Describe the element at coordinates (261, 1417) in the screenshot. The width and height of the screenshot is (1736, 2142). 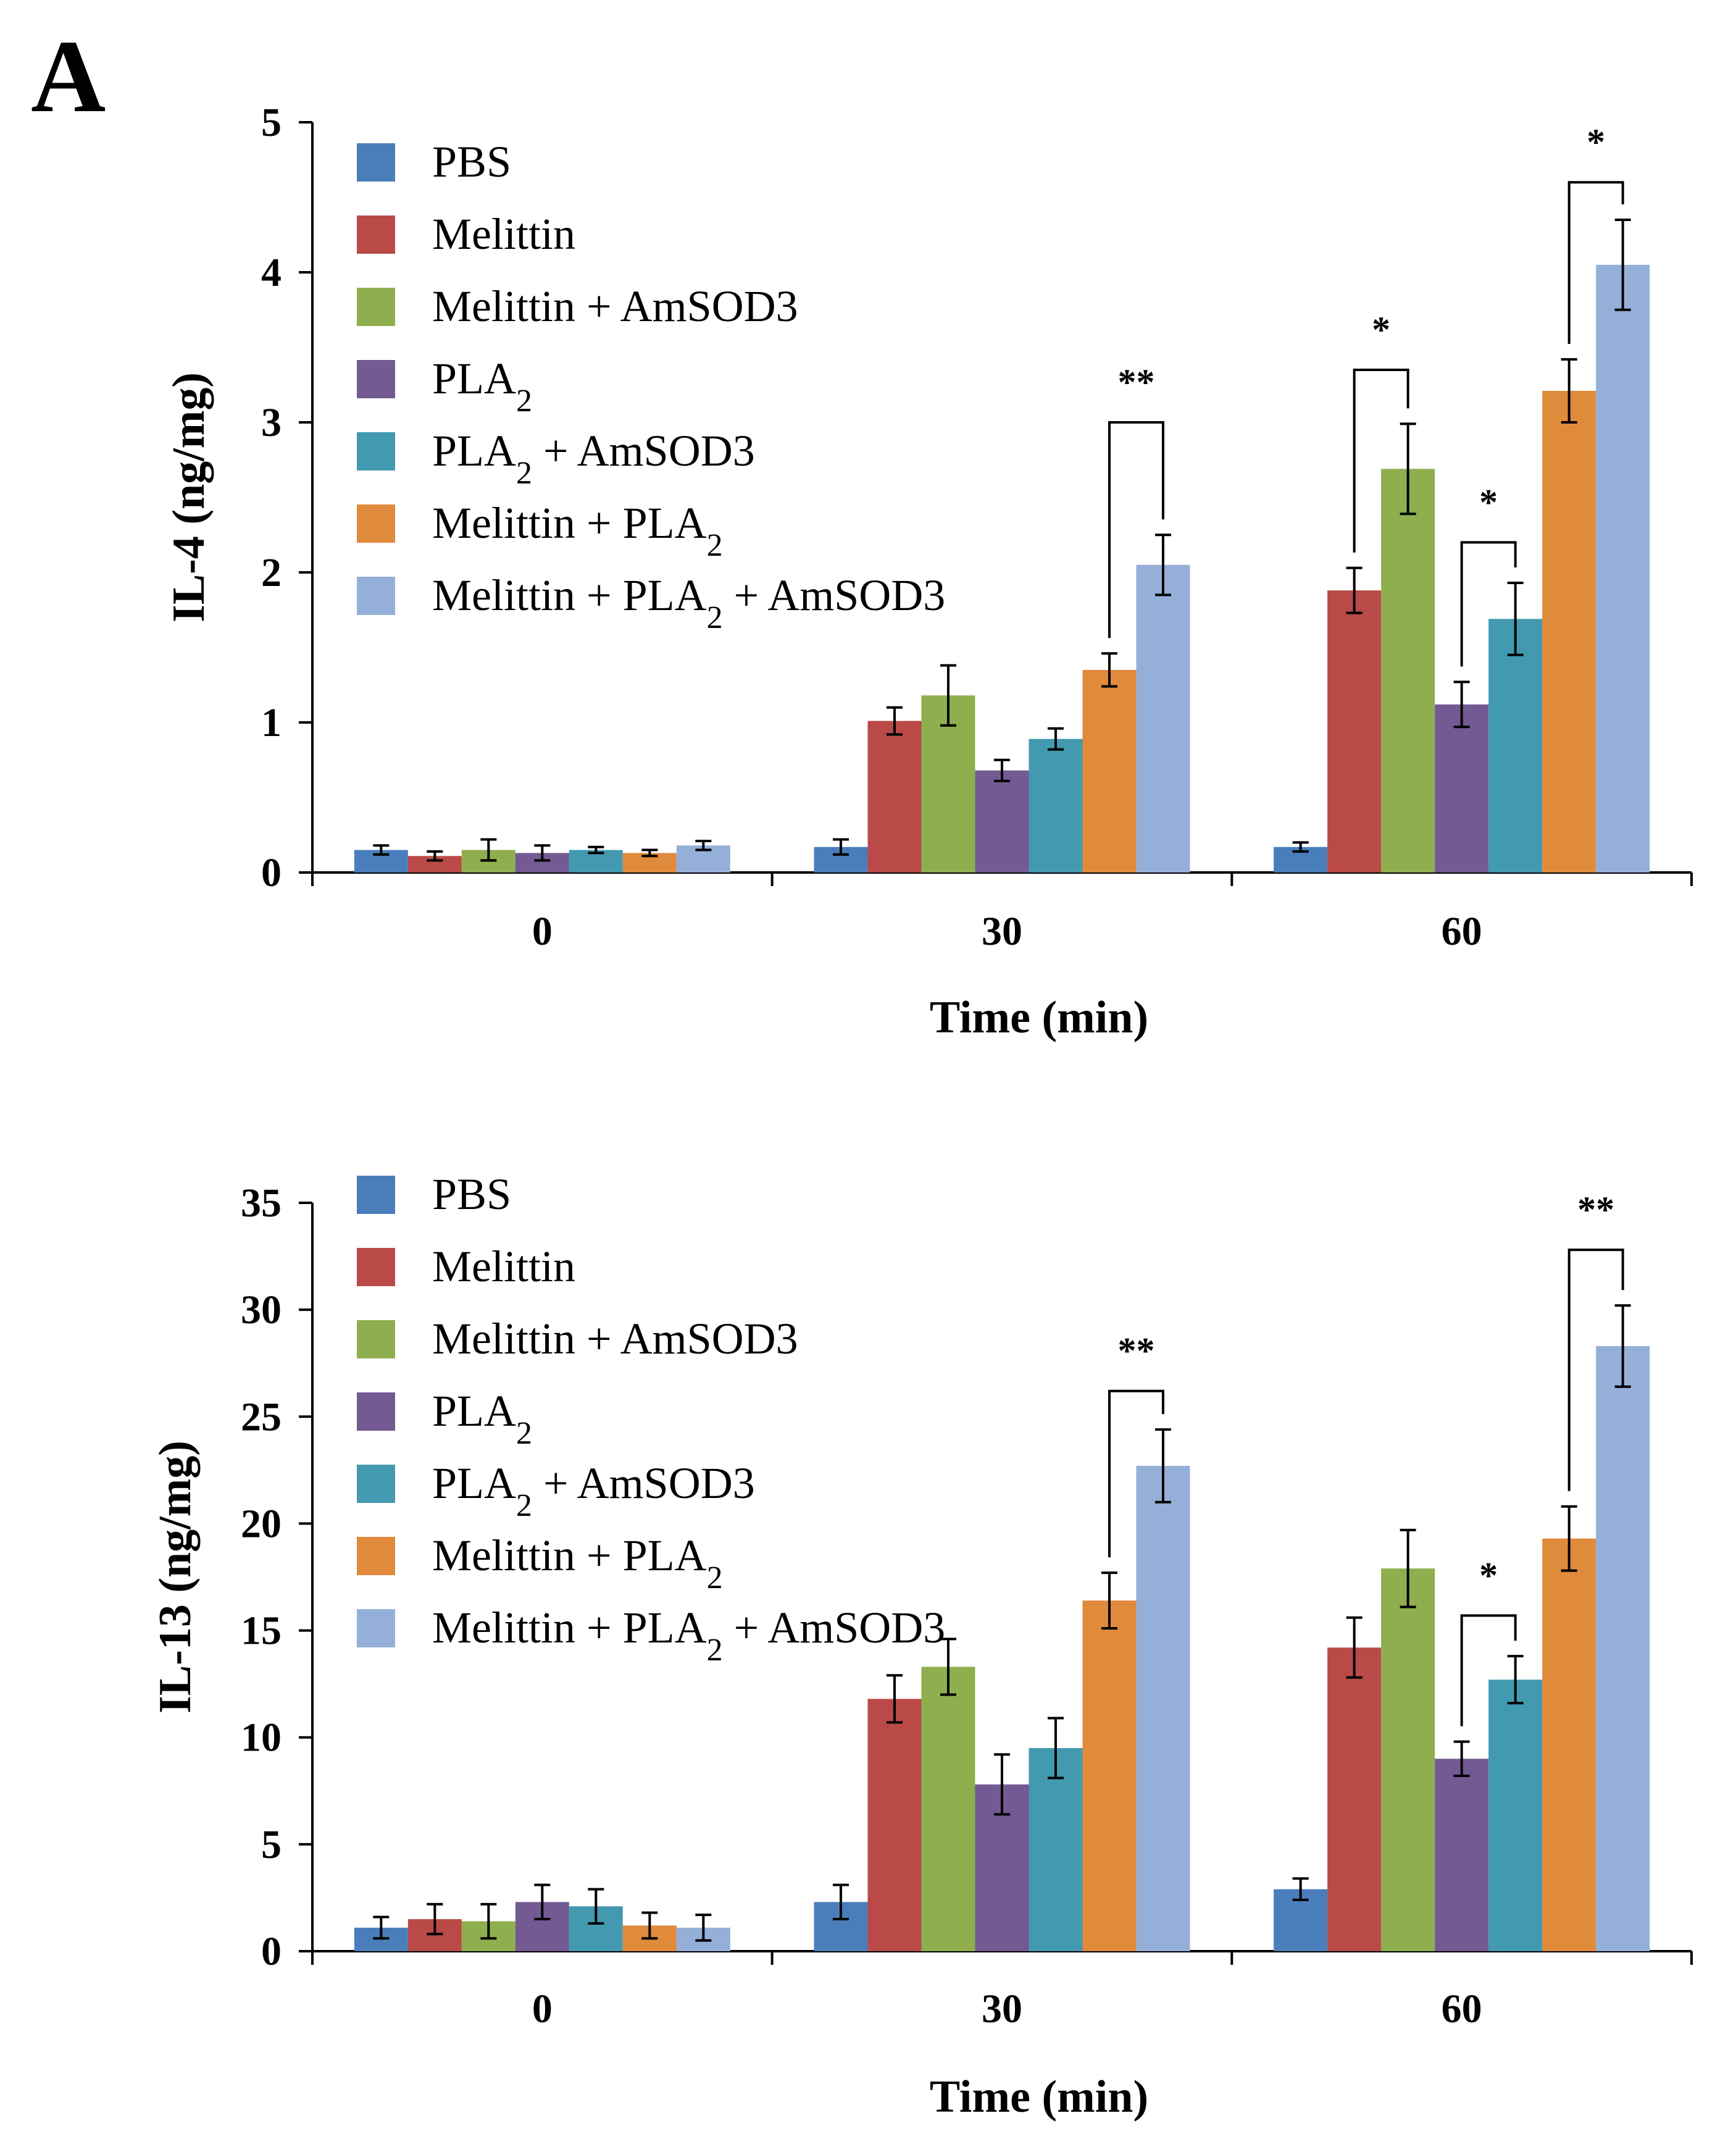
I see `y-tick-label: 25` at that location.